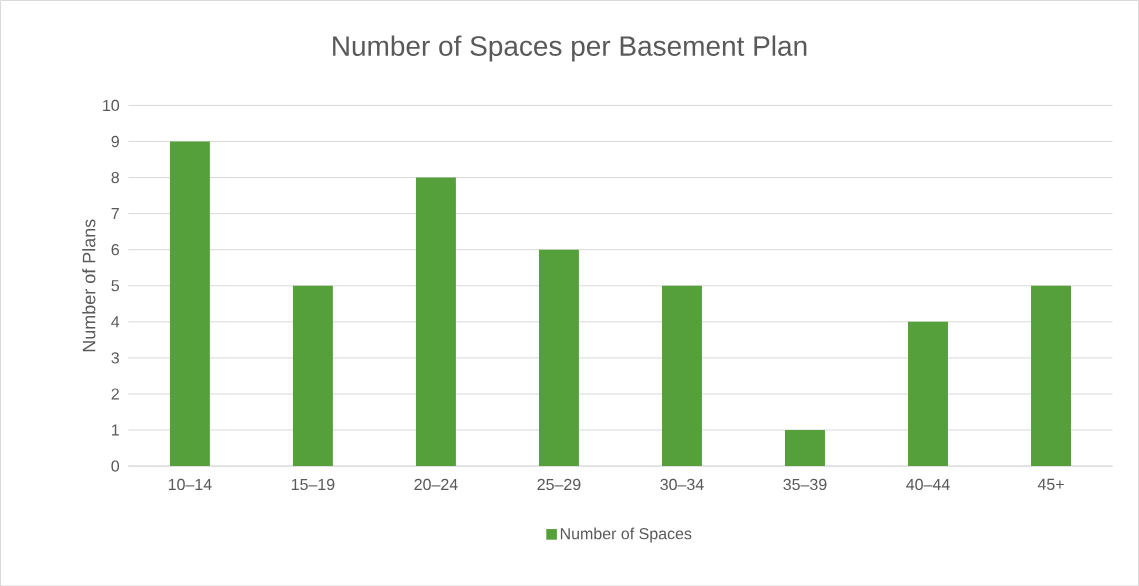 Image resolution: width=1139 pixels, height=586 pixels. Describe the element at coordinates (115, 285) in the screenshot. I see `y-tick-label: 5` at that location.